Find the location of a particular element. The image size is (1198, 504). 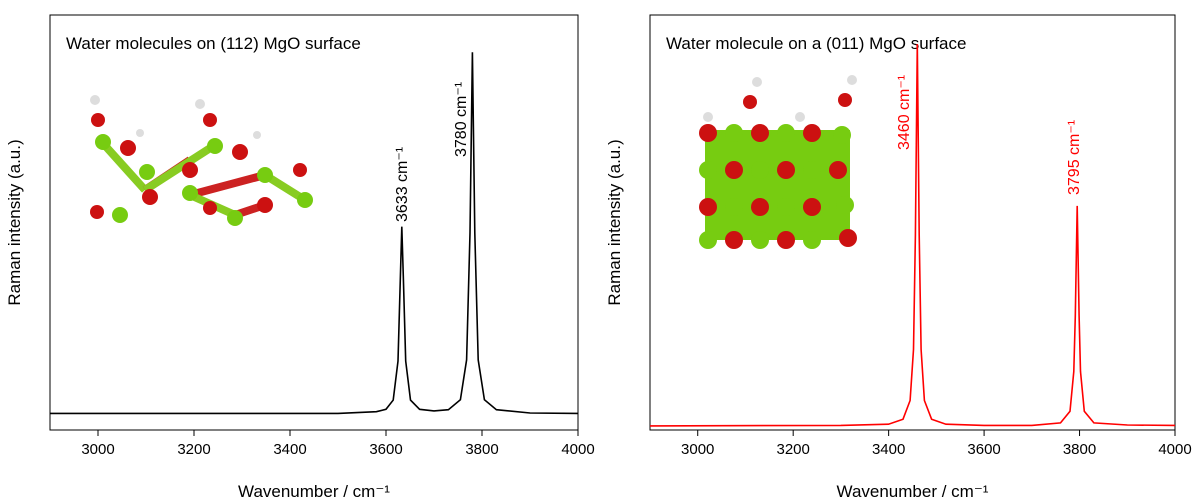

chart-title: Water molecule on a (011) MgO surface is located at coordinates (816, 43).